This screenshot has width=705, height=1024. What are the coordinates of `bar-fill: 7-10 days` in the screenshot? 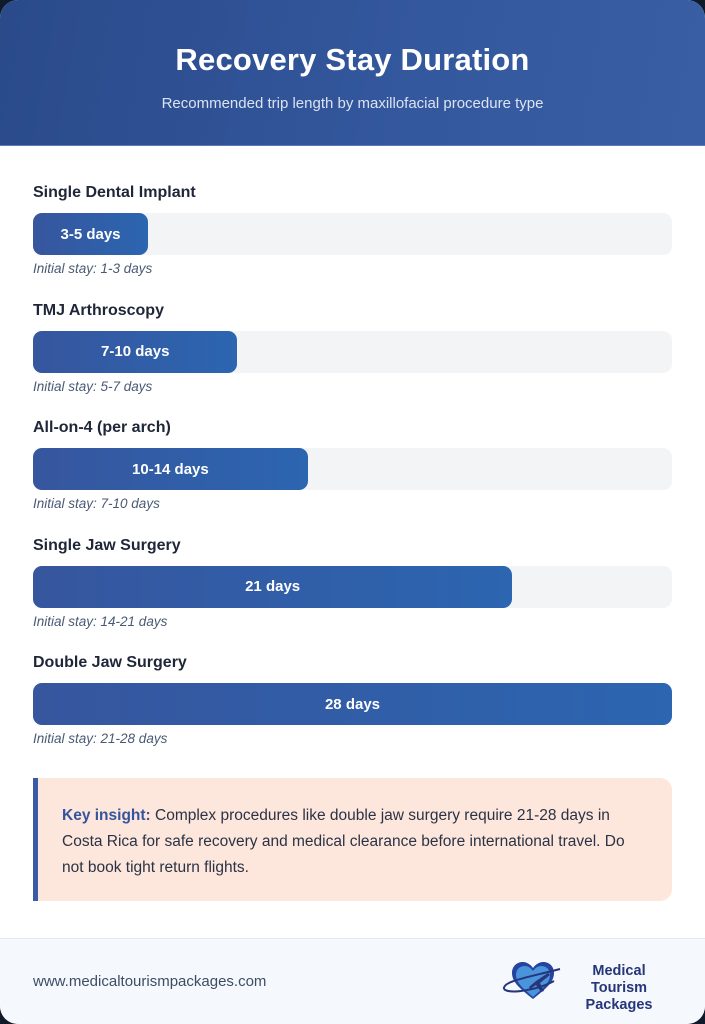 It's located at (135, 351).